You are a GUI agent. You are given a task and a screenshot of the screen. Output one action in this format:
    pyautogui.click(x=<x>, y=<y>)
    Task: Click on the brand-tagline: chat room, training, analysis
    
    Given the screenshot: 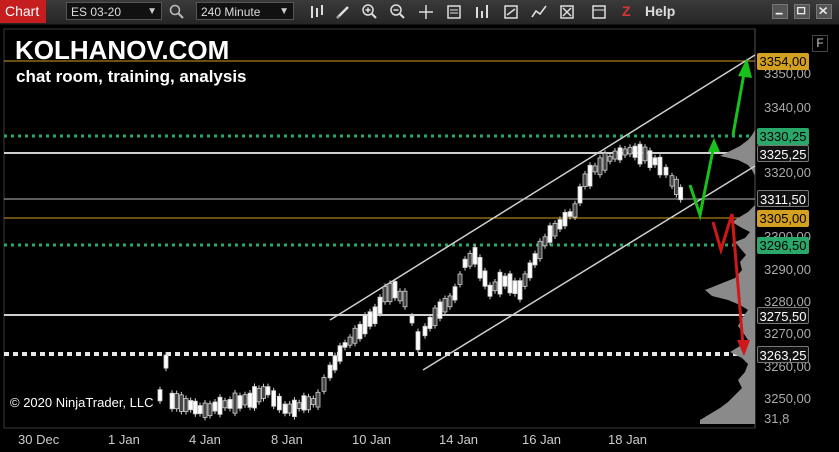 What is the action you would take?
    pyautogui.click(x=131, y=76)
    